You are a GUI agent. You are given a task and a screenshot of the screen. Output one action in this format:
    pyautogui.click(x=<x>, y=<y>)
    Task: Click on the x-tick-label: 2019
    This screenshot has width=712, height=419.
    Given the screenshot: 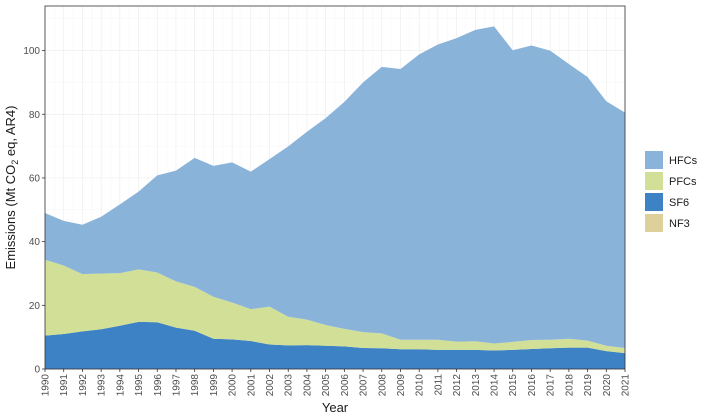 What is the action you would take?
    pyautogui.click(x=588, y=385)
    